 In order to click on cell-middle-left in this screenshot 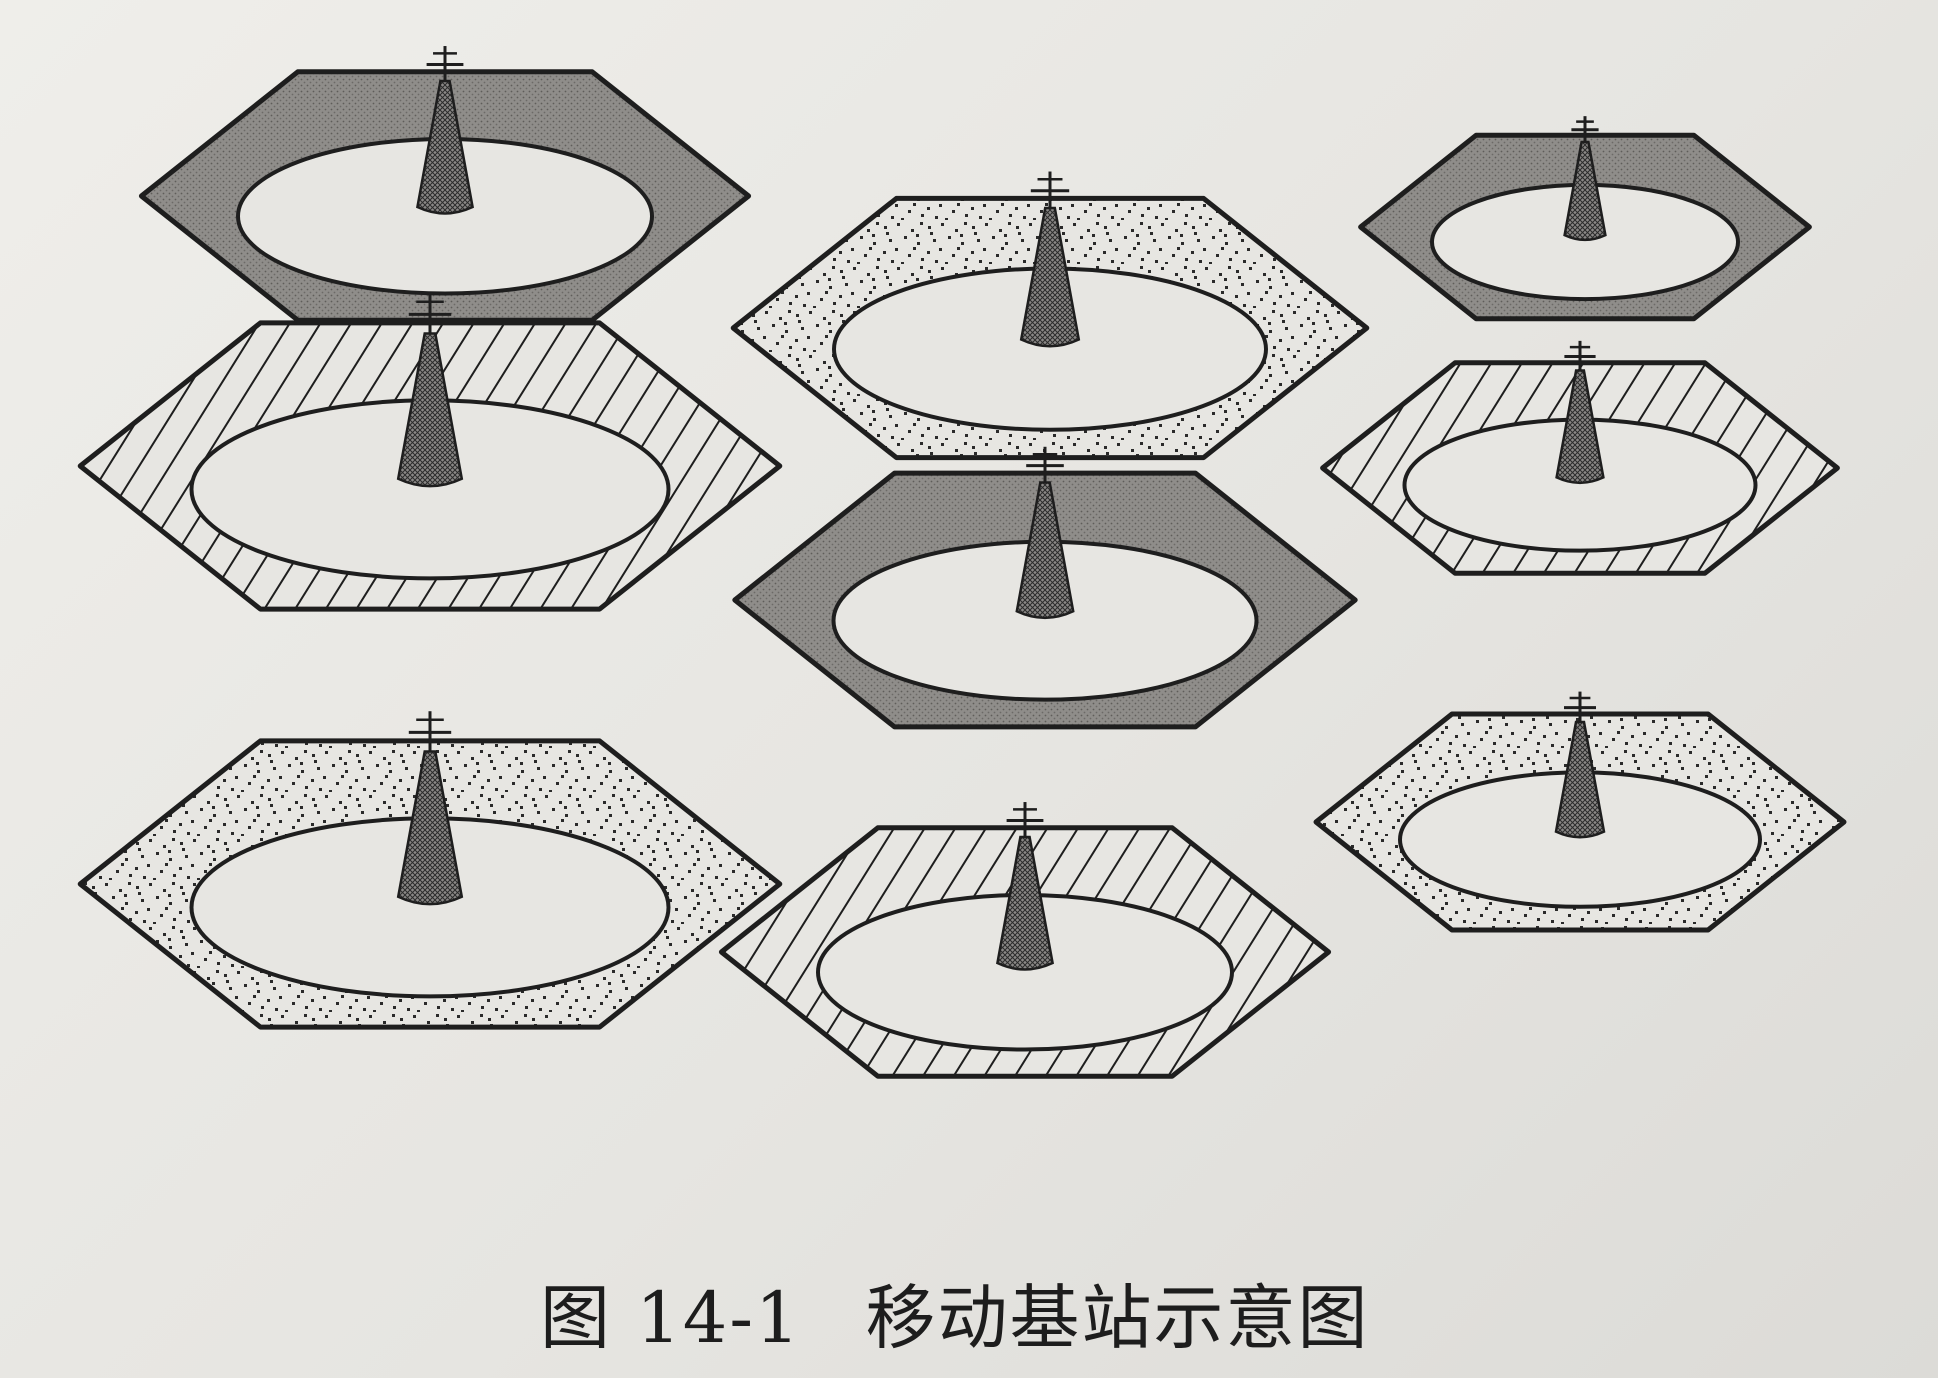, I will do `click(430, 452)`.